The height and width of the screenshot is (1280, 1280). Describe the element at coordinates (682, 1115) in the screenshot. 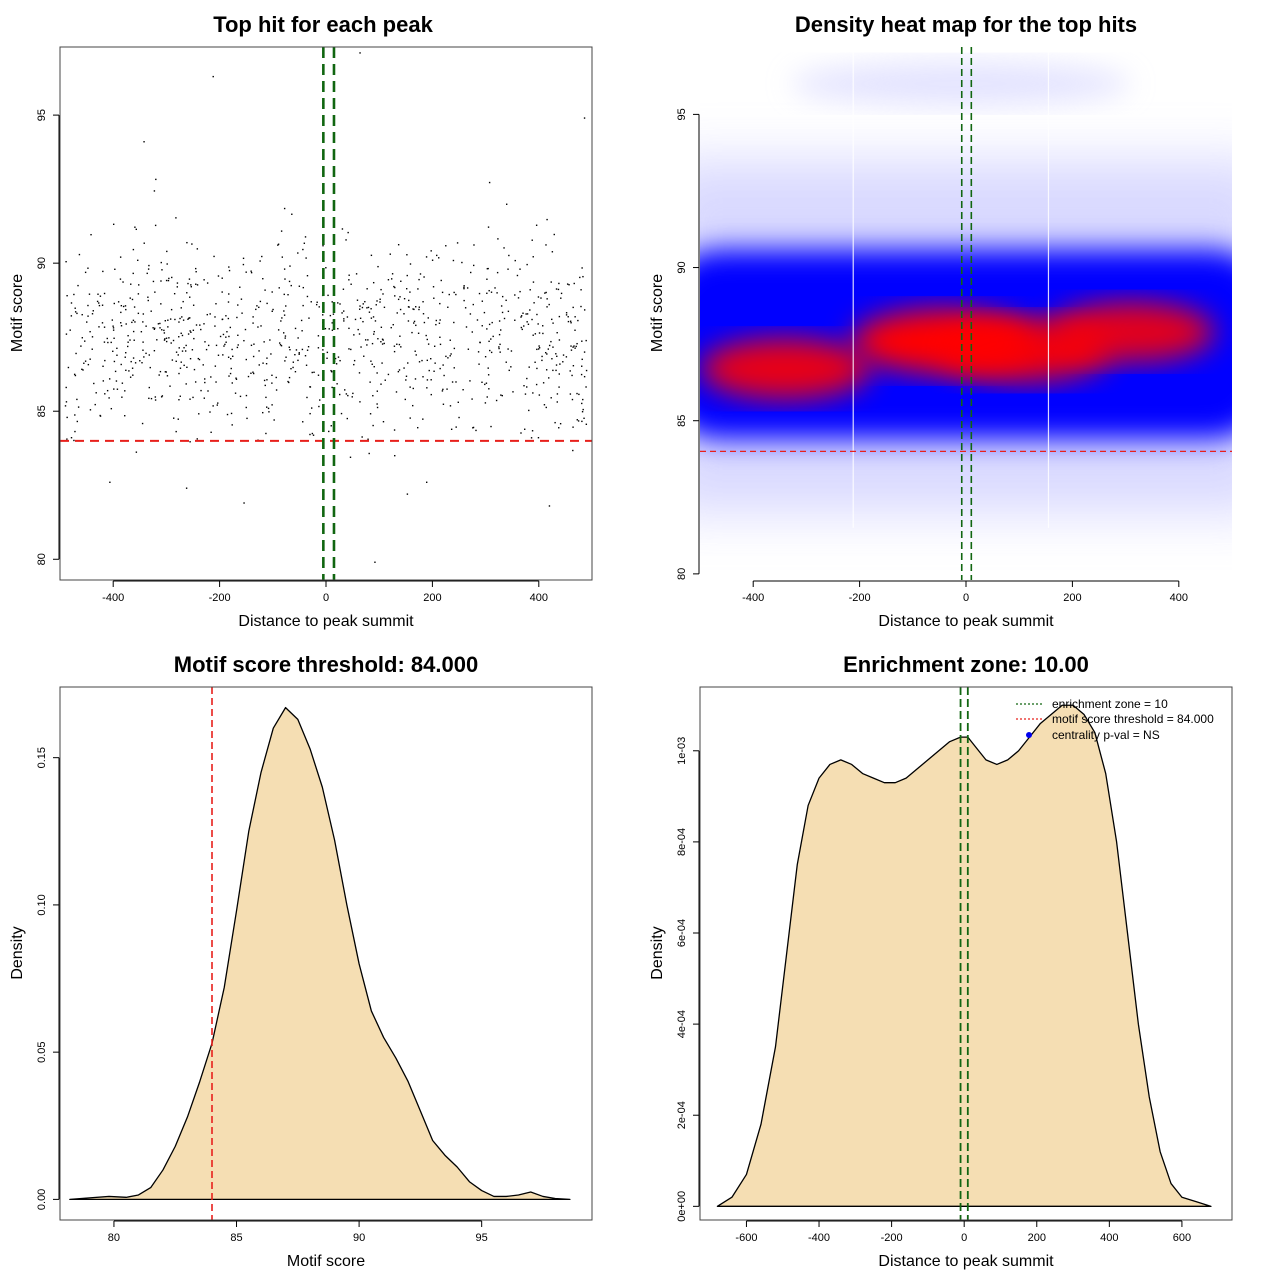

I see `y-tick-label: 2e-04` at that location.